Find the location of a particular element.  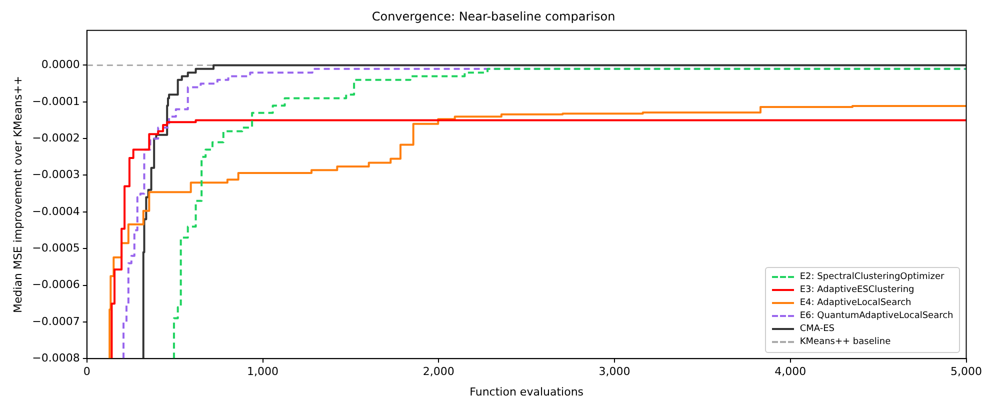

x-tick-label: 2,000 is located at coordinates (438, 371).